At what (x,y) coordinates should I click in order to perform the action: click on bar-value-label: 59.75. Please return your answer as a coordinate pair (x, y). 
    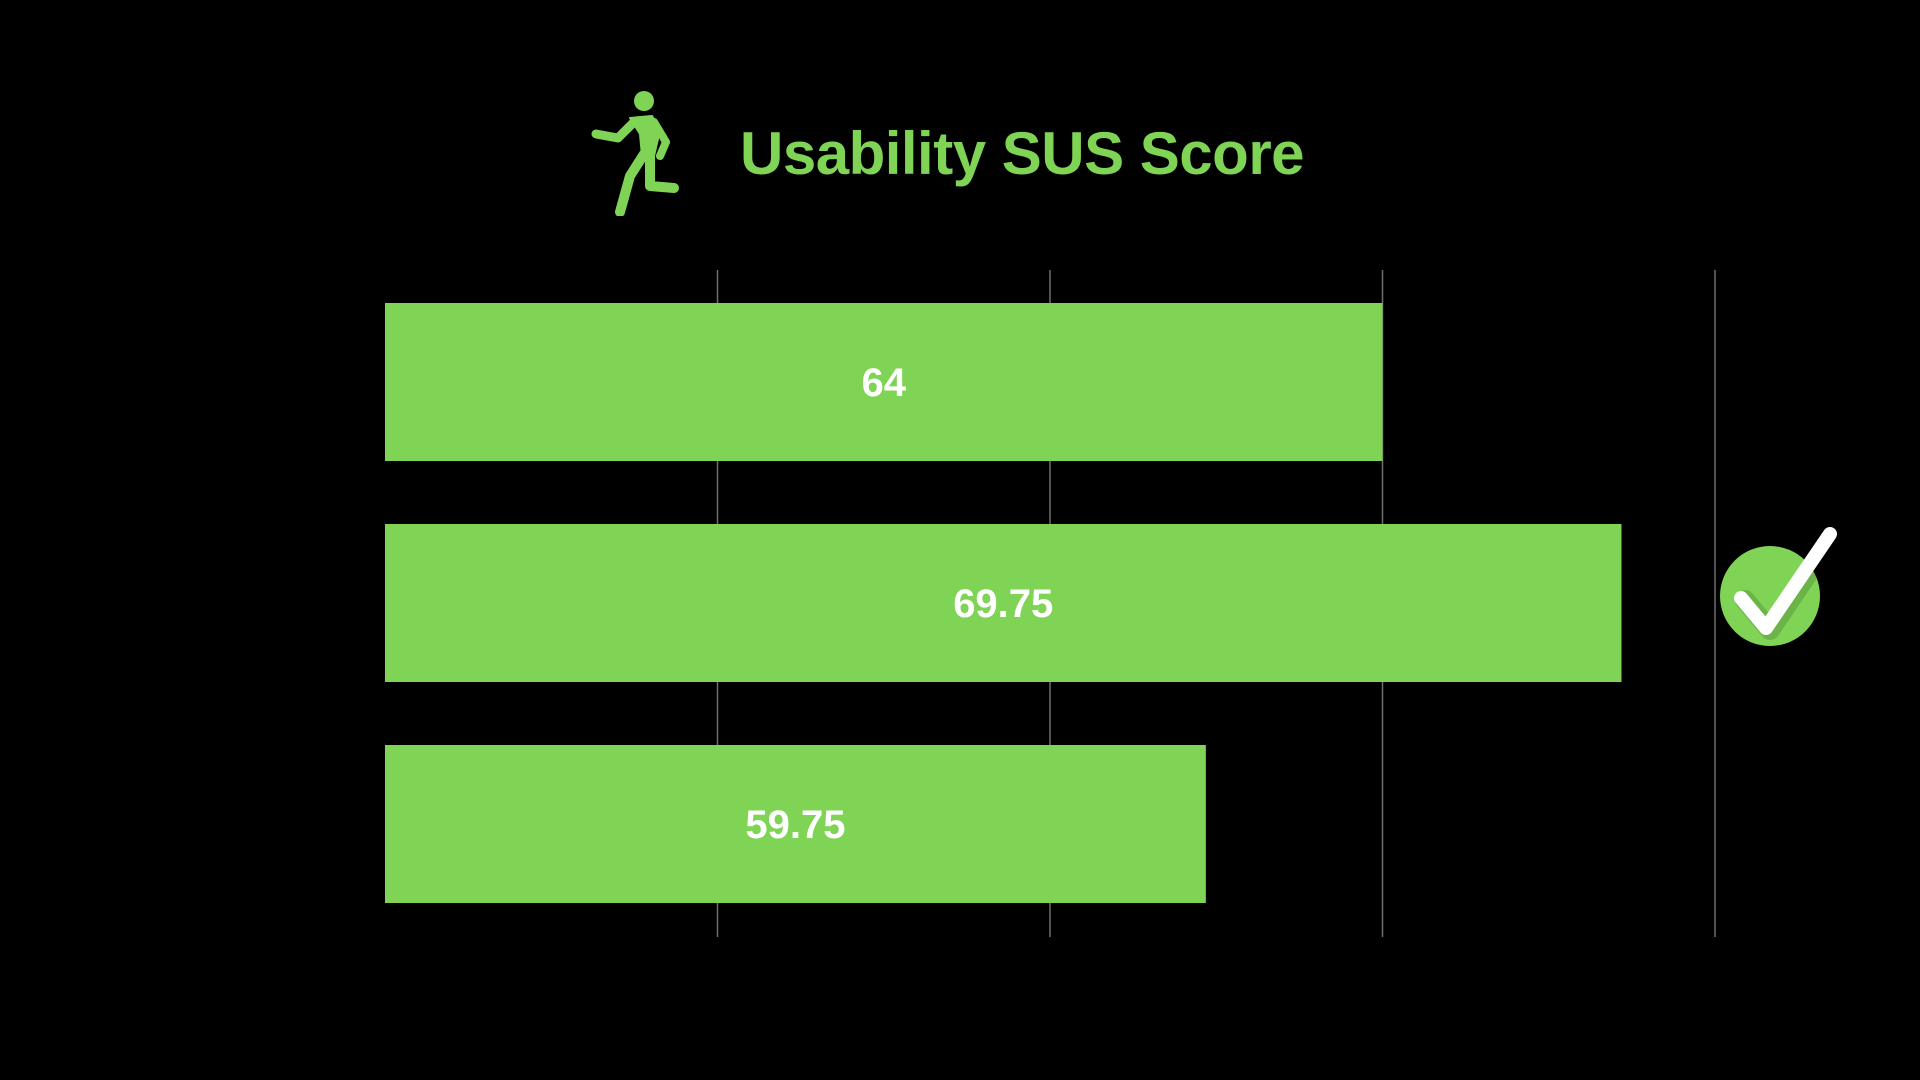
    Looking at the image, I should click on (795, 825).